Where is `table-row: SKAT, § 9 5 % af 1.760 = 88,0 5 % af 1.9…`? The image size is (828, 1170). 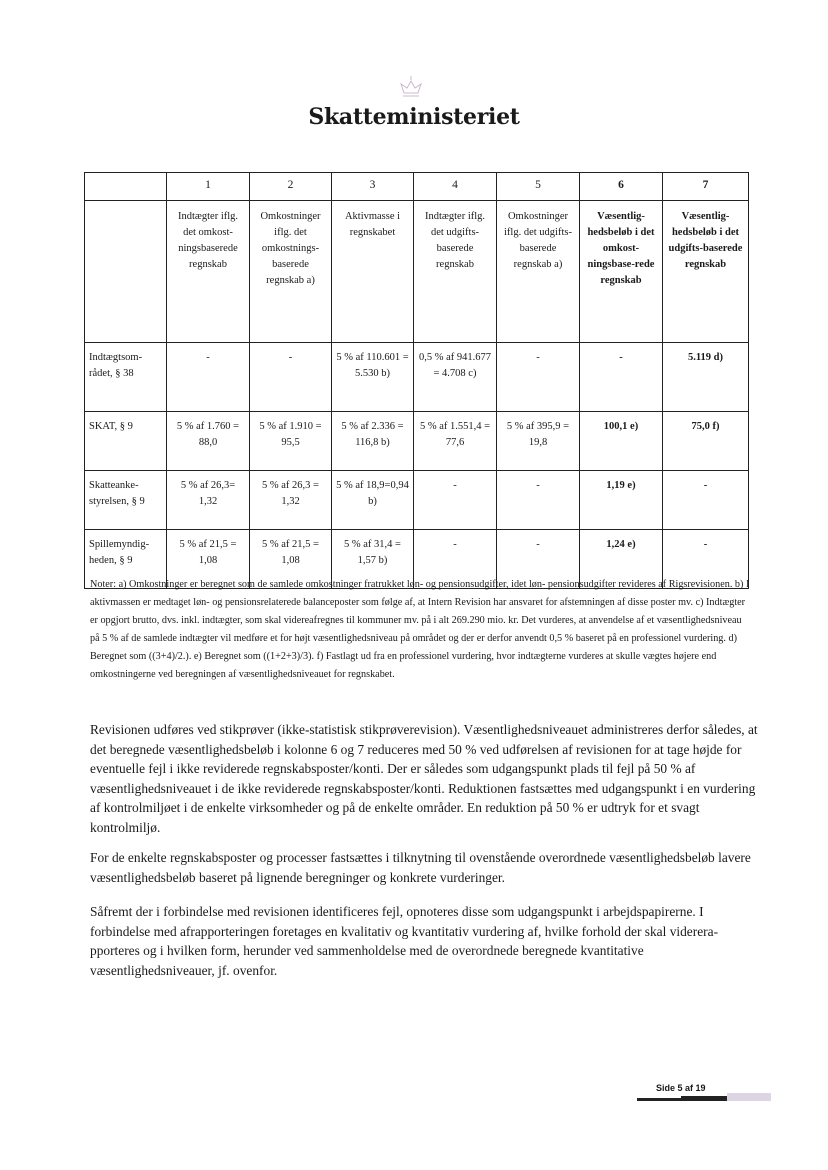
table-row: SKAT, § 9 5 % af 1.760 = 88,0 5 % af 1.9… is located at coordinates (416, 441).